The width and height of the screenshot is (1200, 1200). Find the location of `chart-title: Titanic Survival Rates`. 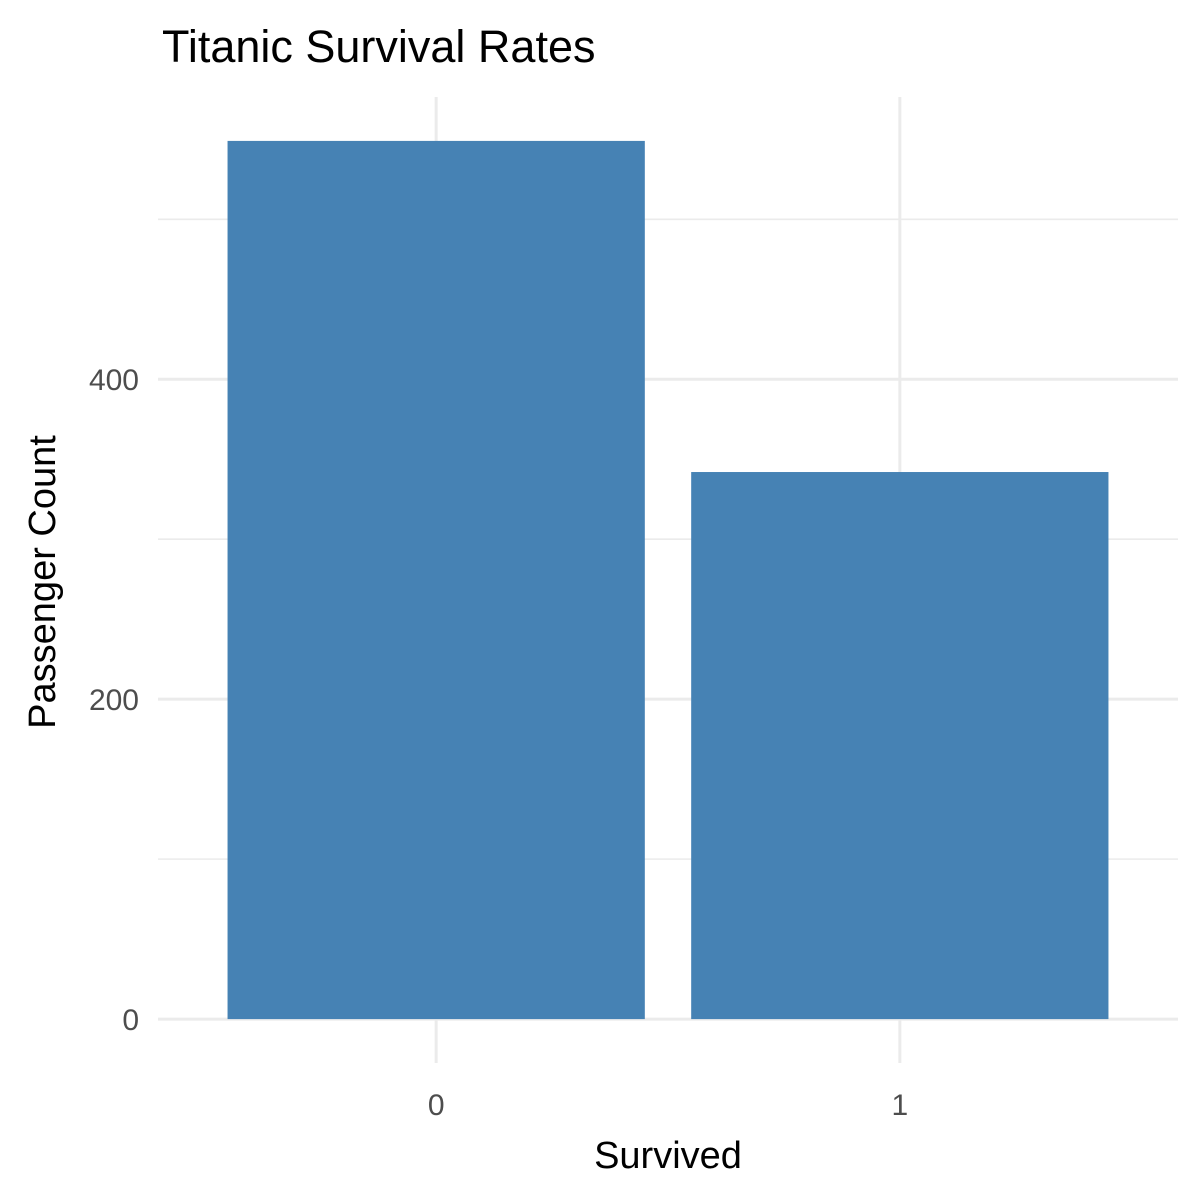

chart-title: Titanic Survival Rates is located at coordinates (378, 46).